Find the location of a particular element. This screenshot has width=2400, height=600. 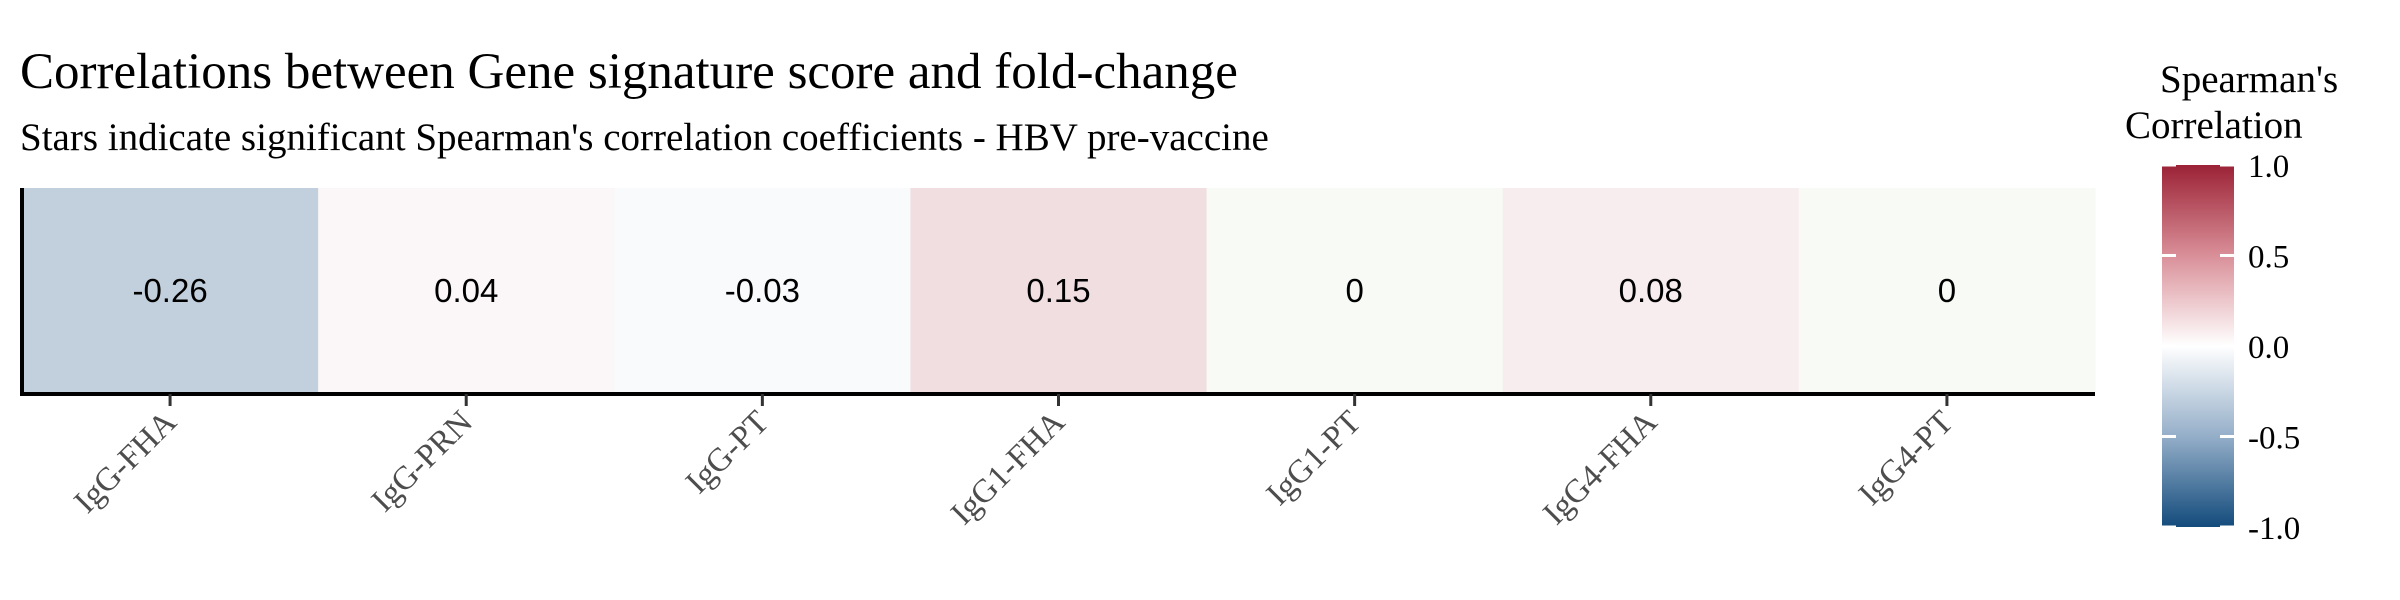

heatmap-cell-igg-pt is located at coordinates (762, 290).